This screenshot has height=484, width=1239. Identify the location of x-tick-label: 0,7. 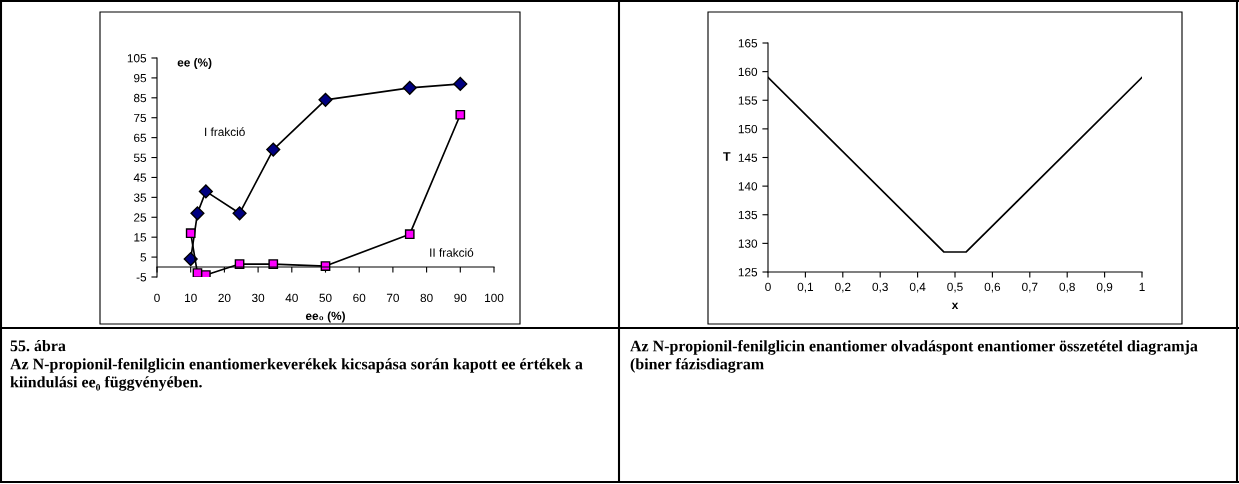
(1030, 287).